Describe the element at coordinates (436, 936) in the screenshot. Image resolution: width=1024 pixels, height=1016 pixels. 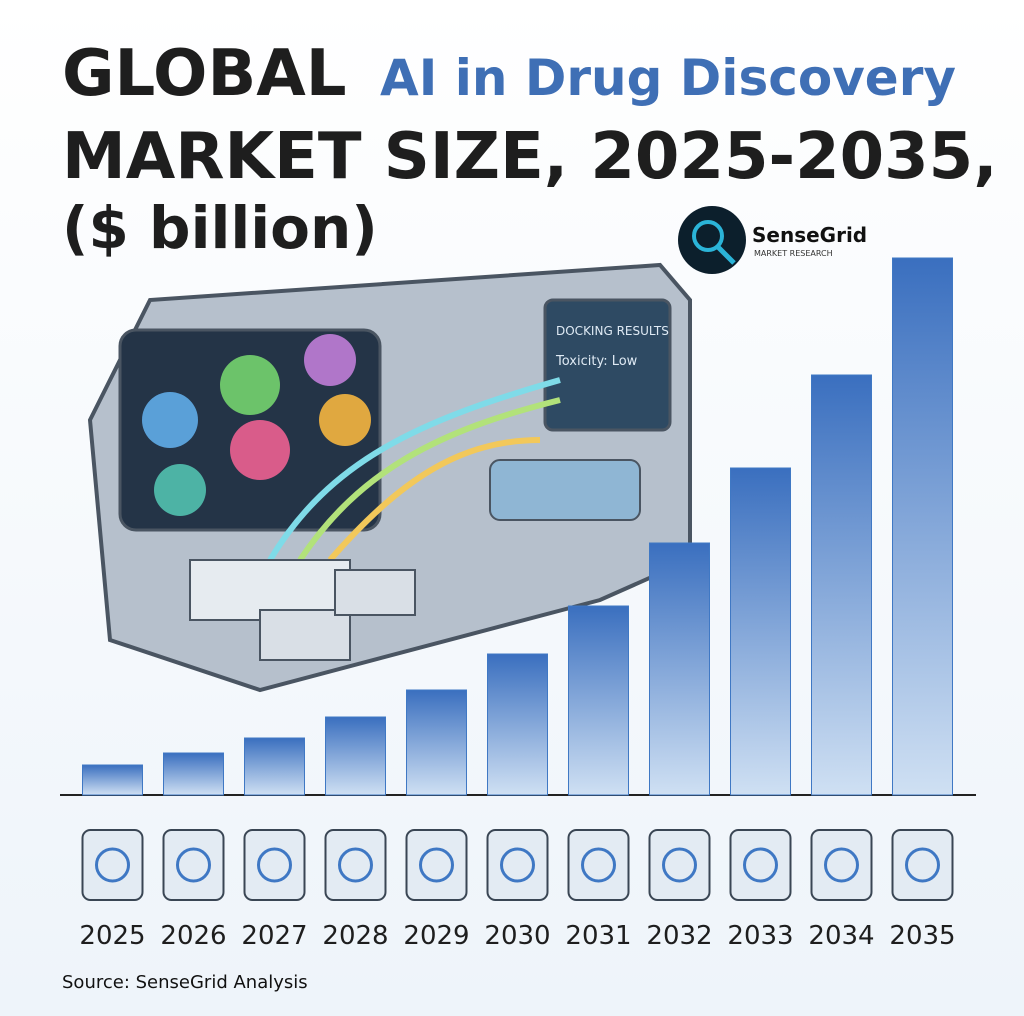
I see `x-tick-label: 2029` at that location.